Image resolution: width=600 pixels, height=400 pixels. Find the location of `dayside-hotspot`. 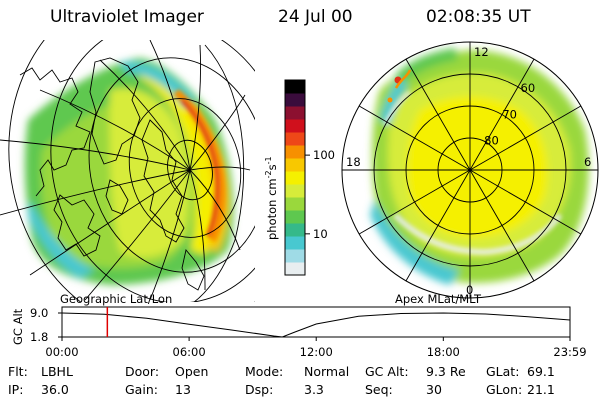

dayside-hotspot is located at coordinates (399, 86).